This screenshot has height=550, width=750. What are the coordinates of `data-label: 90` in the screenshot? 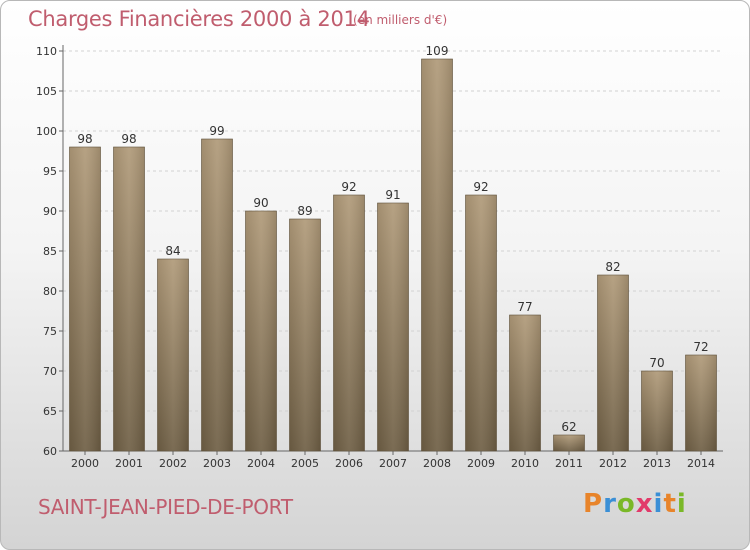 It's located at (260, 203).